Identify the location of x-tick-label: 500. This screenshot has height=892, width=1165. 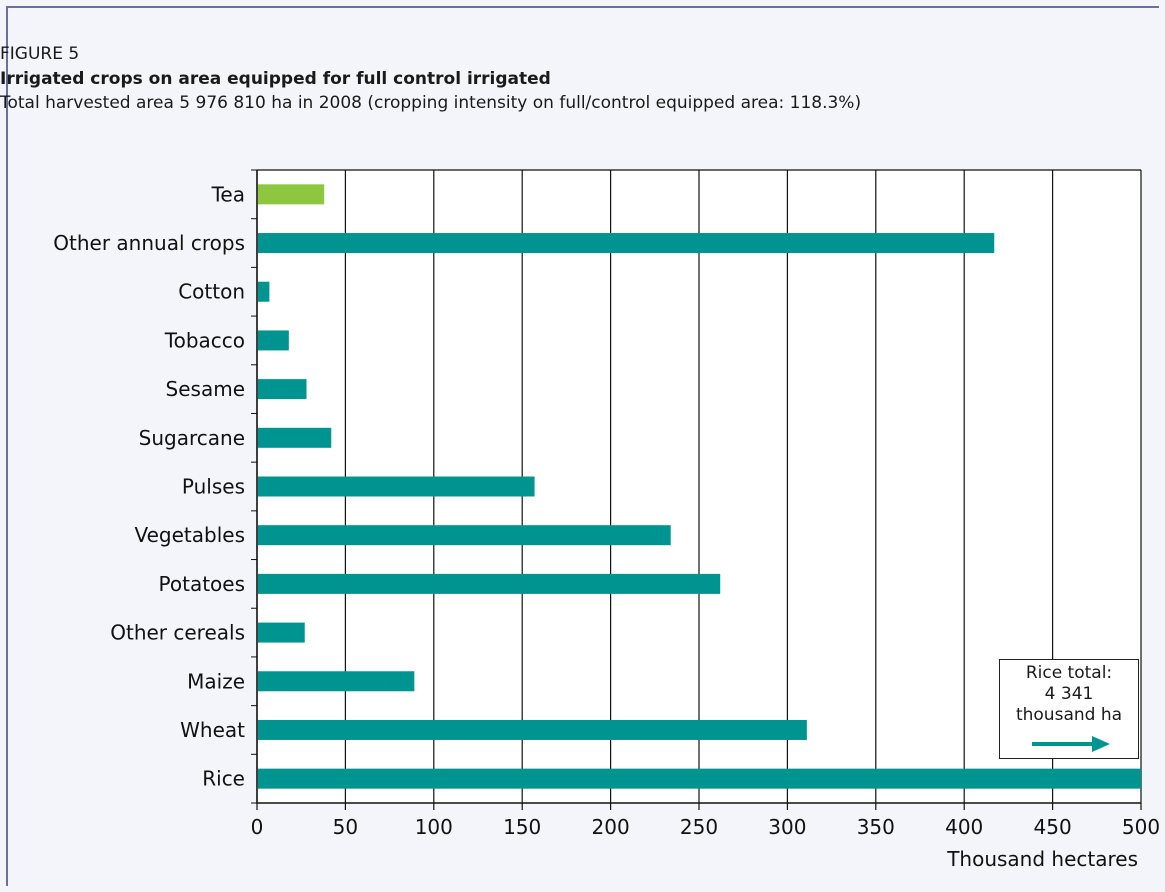
(1141, 827).